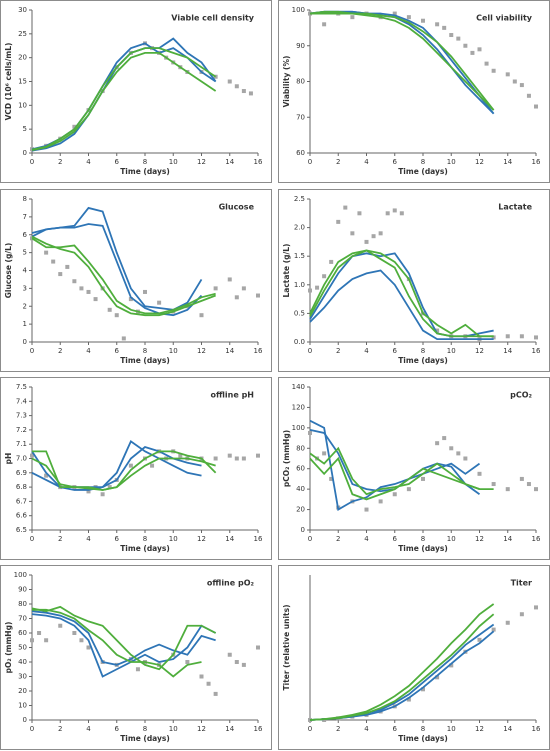 This screenshot has height=751, width=550. Describe the element at coordinates (21, 473) in the screenshot. I see `y-tick-label: 6.9` at that location.